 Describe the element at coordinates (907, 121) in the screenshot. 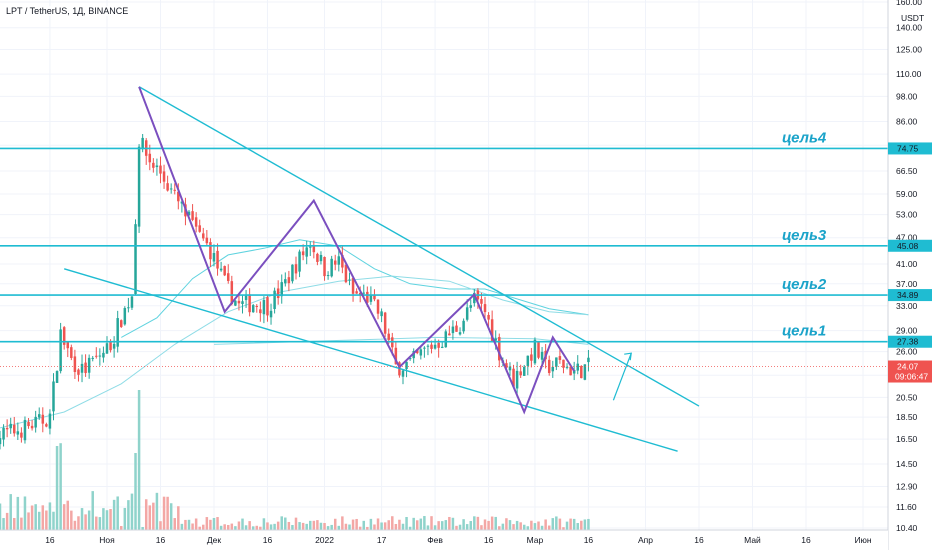

I see `price-tick-label: 86.00` at that location.